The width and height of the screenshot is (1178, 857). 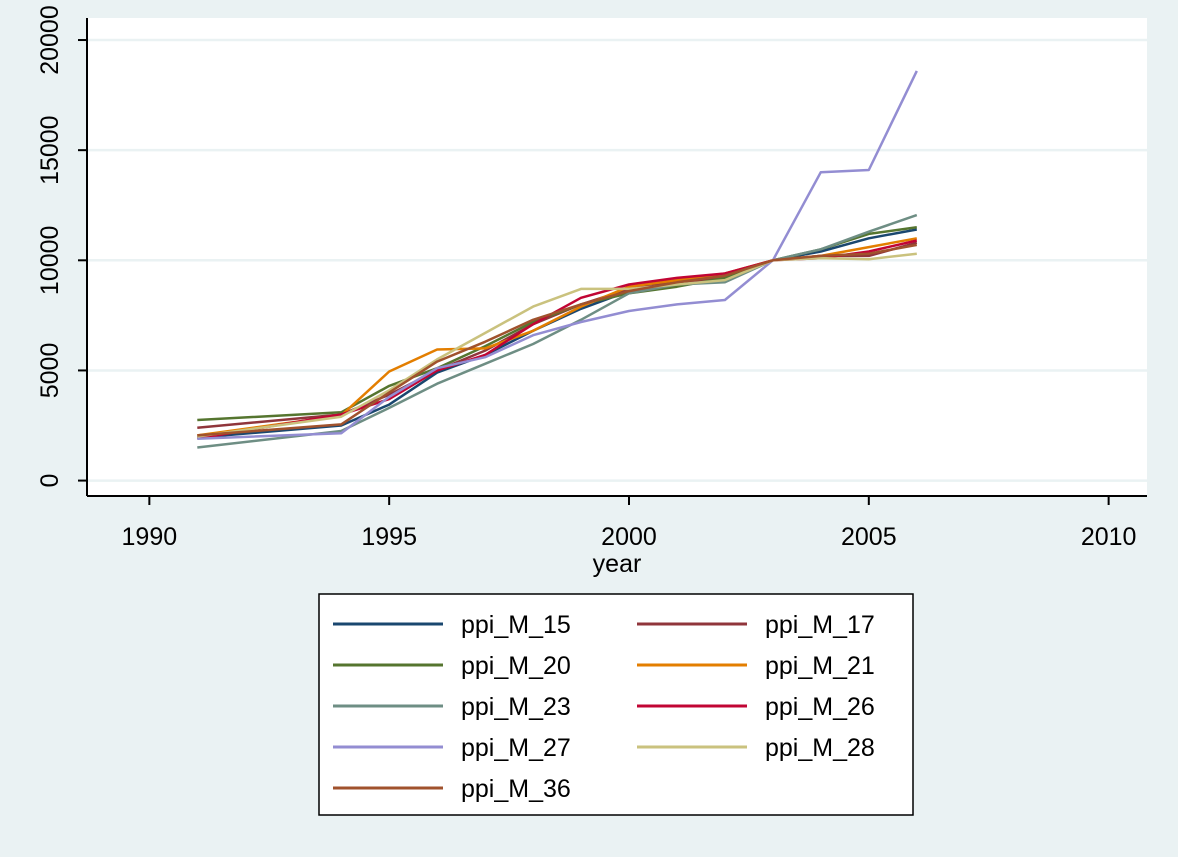 What do you see at coordinates (820, 625) in the screenshot?
I see `legend-label-ppi-m-17: ppi_M_17` at bounding box center [820, 625].